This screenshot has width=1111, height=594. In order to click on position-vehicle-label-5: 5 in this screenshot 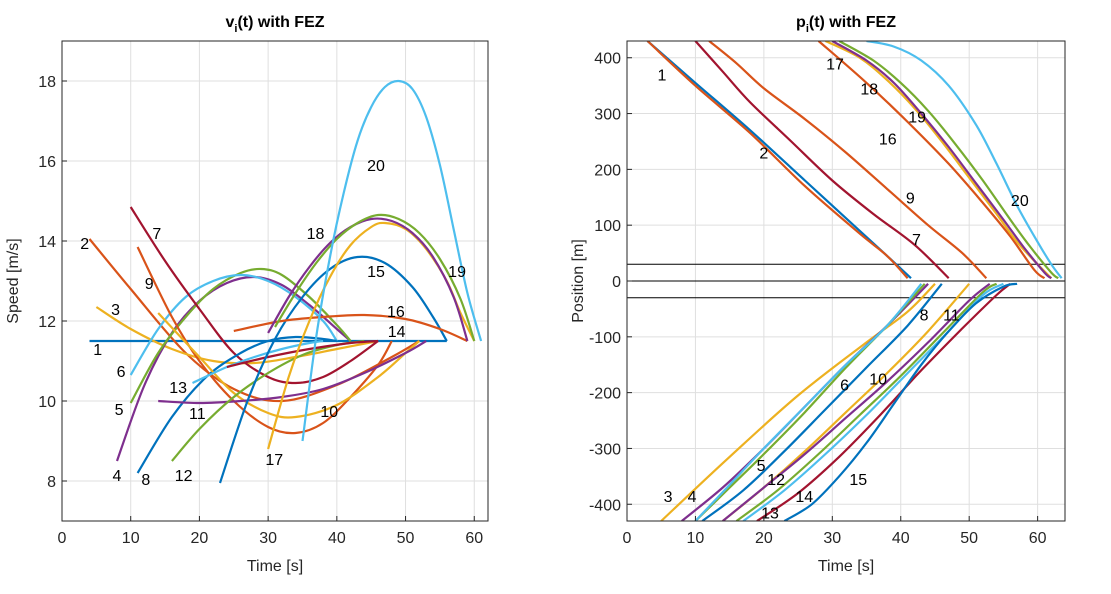, I will do `click(761, 466)`.